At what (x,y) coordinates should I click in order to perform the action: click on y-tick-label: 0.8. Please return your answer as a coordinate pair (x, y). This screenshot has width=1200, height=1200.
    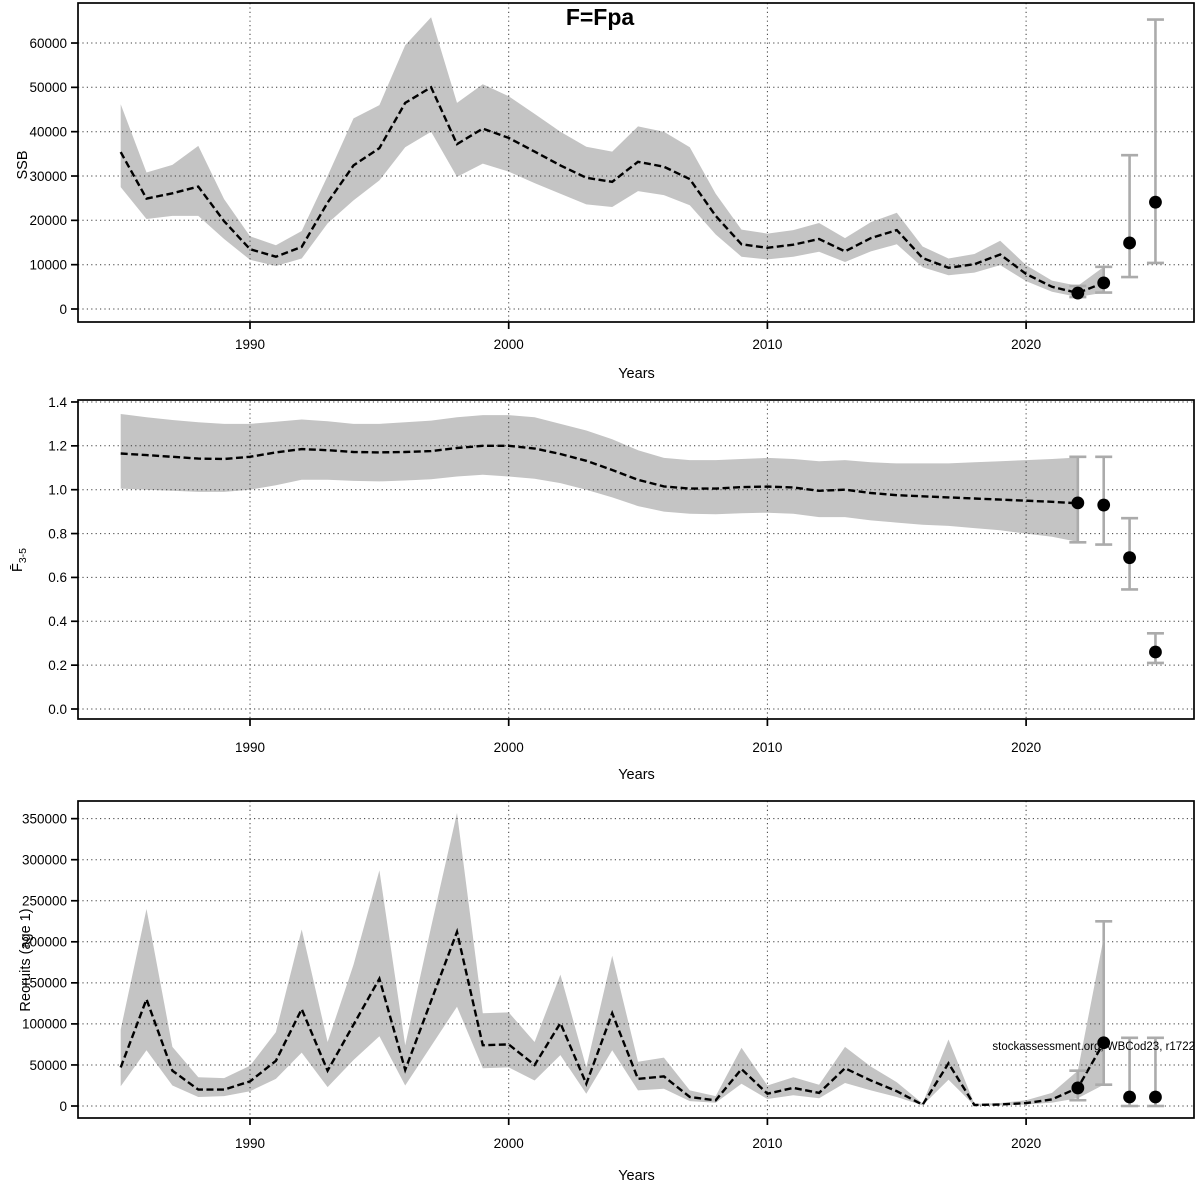
    Looking at the image, I should click on (57, 533).